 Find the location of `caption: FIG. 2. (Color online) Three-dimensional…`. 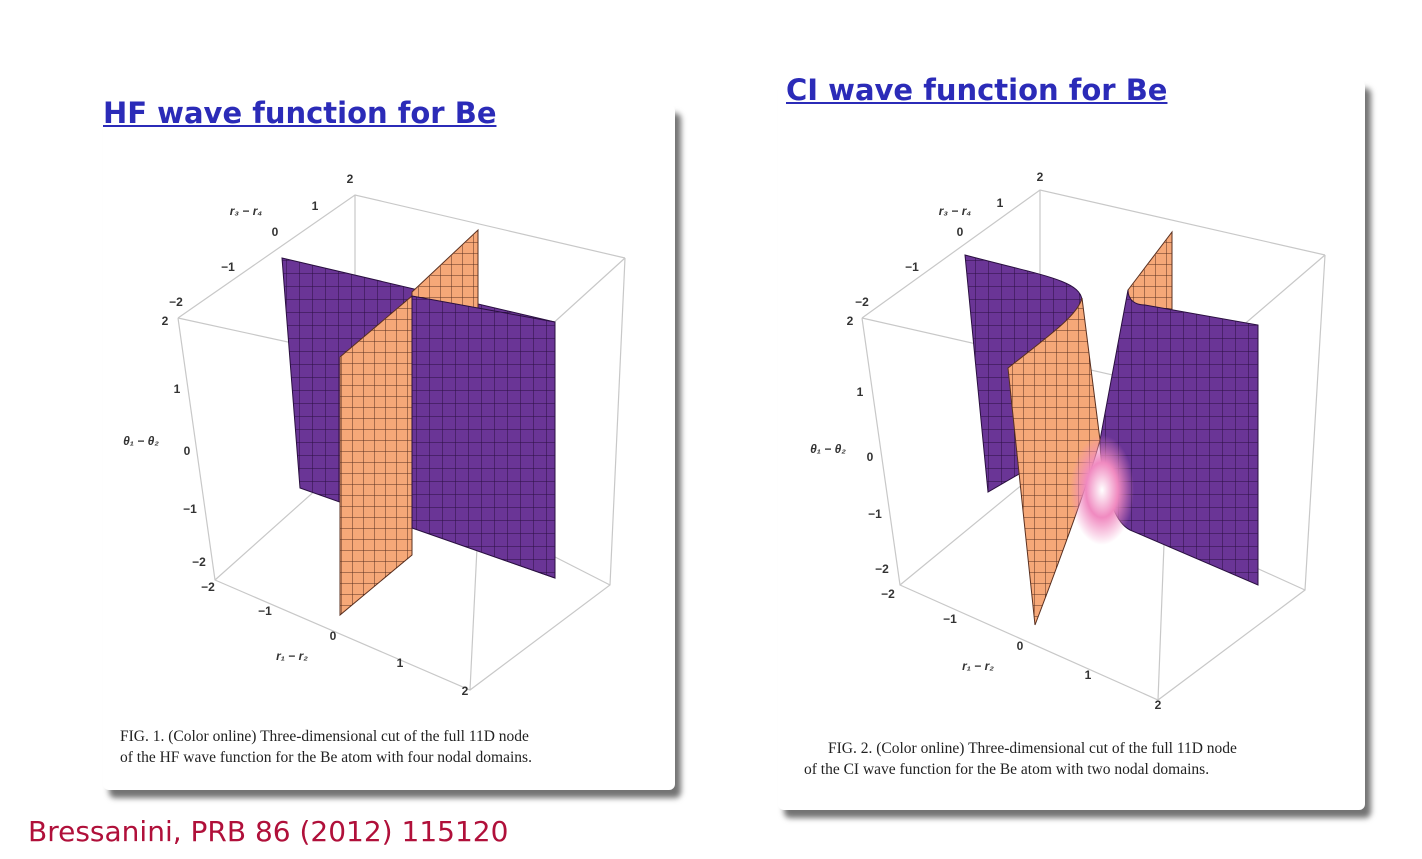

caption: FIG. 2. (Color online) Three-dimensional… is located at coordinates (1020, 759).